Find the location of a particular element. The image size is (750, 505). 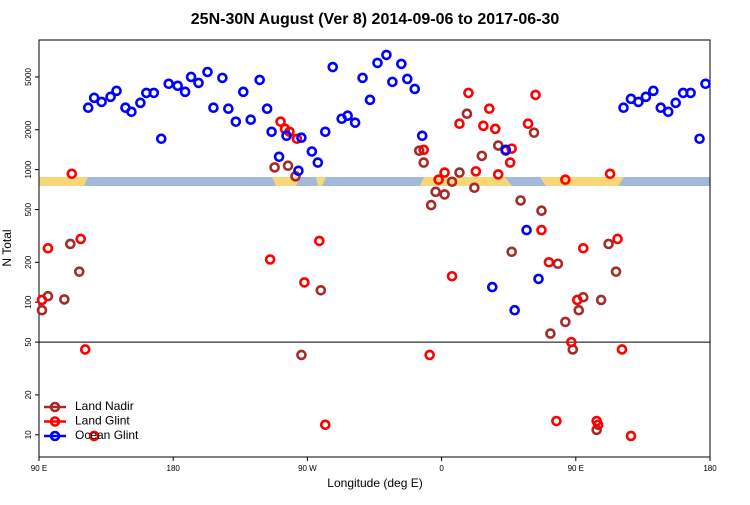

y-tick-label: 200 is located at coordinates (28, 262).